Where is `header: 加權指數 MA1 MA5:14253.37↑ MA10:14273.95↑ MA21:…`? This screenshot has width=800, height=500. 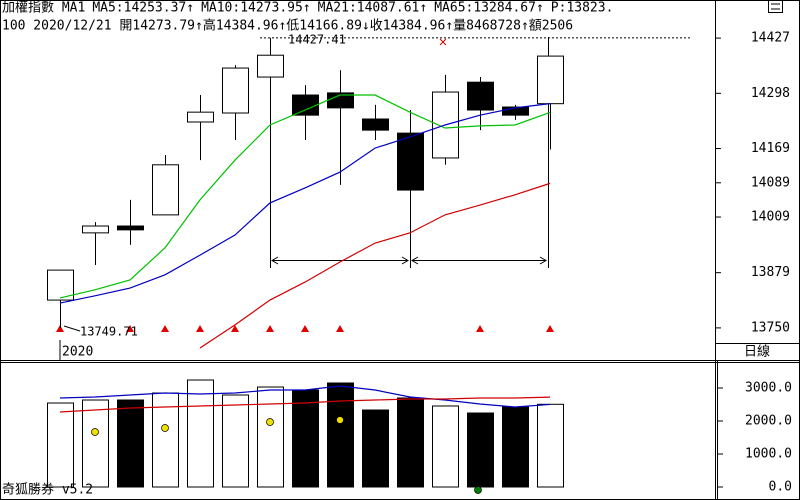
header: 加權指數 MA1 MA5:14253.37↑ MA10:14273.95↑ MA21:… is located at coordinates (308, 17).